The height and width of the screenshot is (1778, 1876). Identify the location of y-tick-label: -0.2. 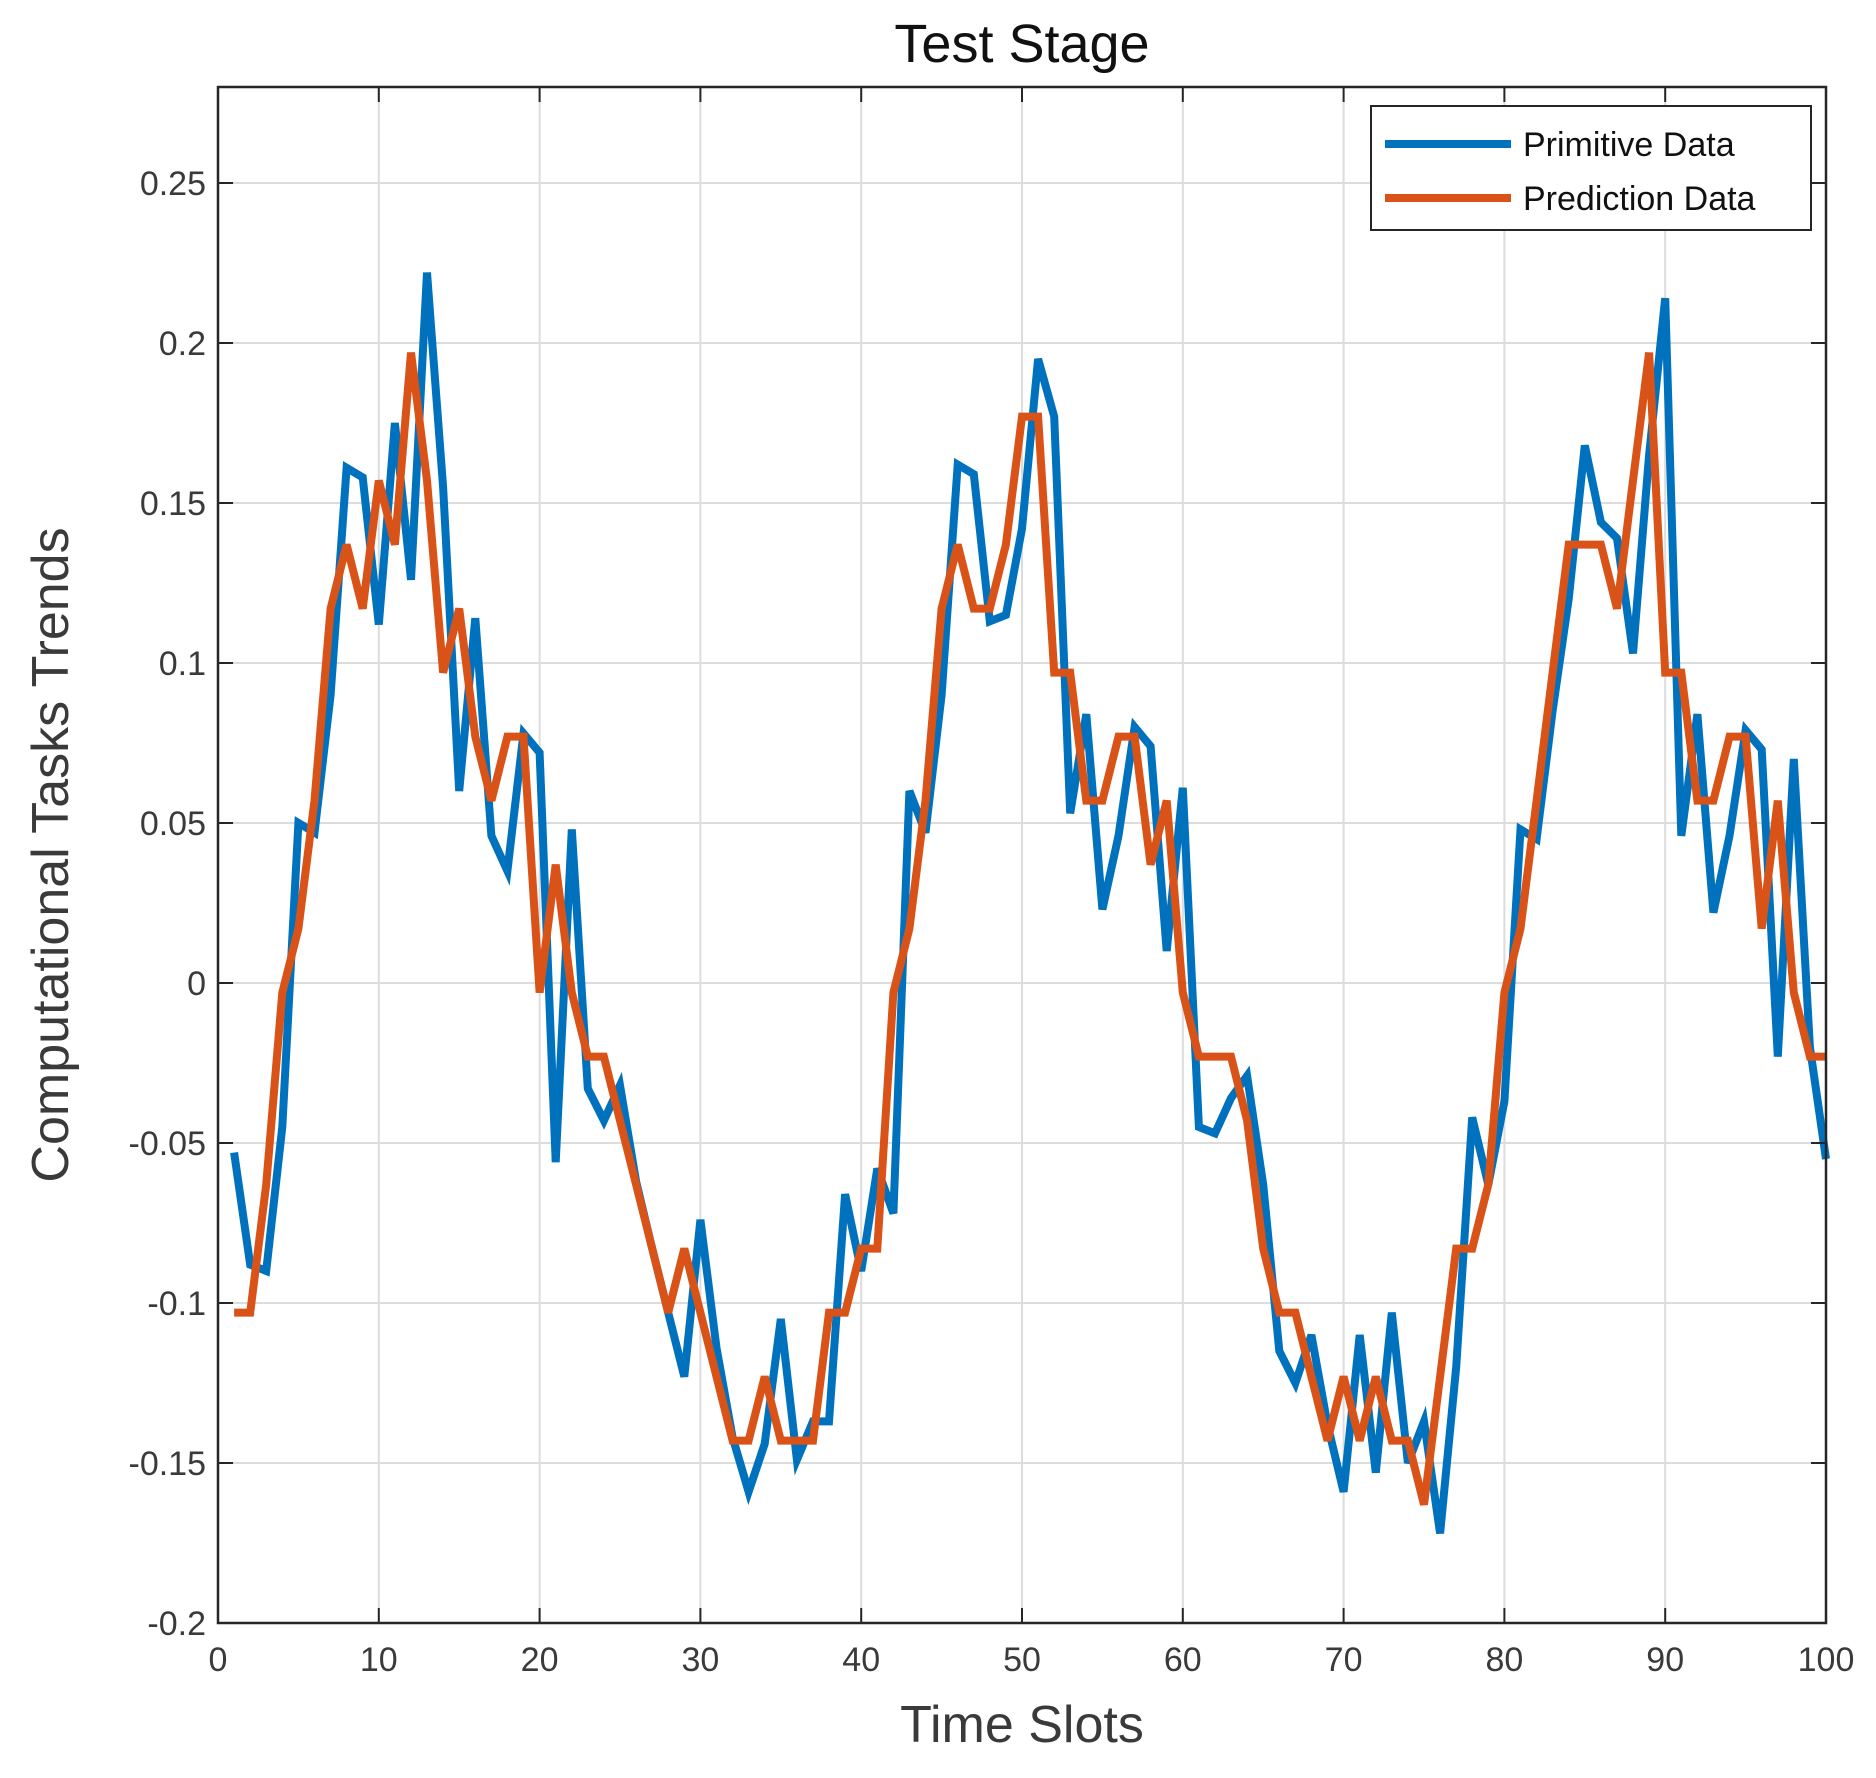
(176, 1624).